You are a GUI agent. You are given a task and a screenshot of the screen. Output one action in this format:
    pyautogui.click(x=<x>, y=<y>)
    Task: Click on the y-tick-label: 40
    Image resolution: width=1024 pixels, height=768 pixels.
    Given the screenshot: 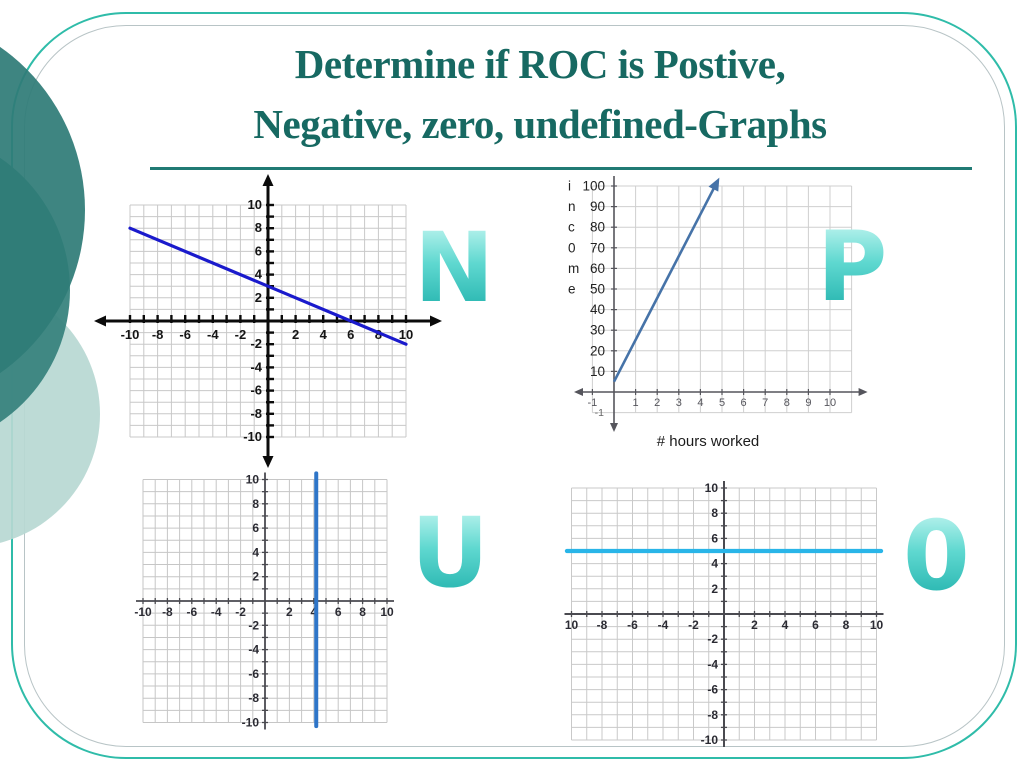 What is the action you would take?
    pyautogui.click(x=597, y=309)
    